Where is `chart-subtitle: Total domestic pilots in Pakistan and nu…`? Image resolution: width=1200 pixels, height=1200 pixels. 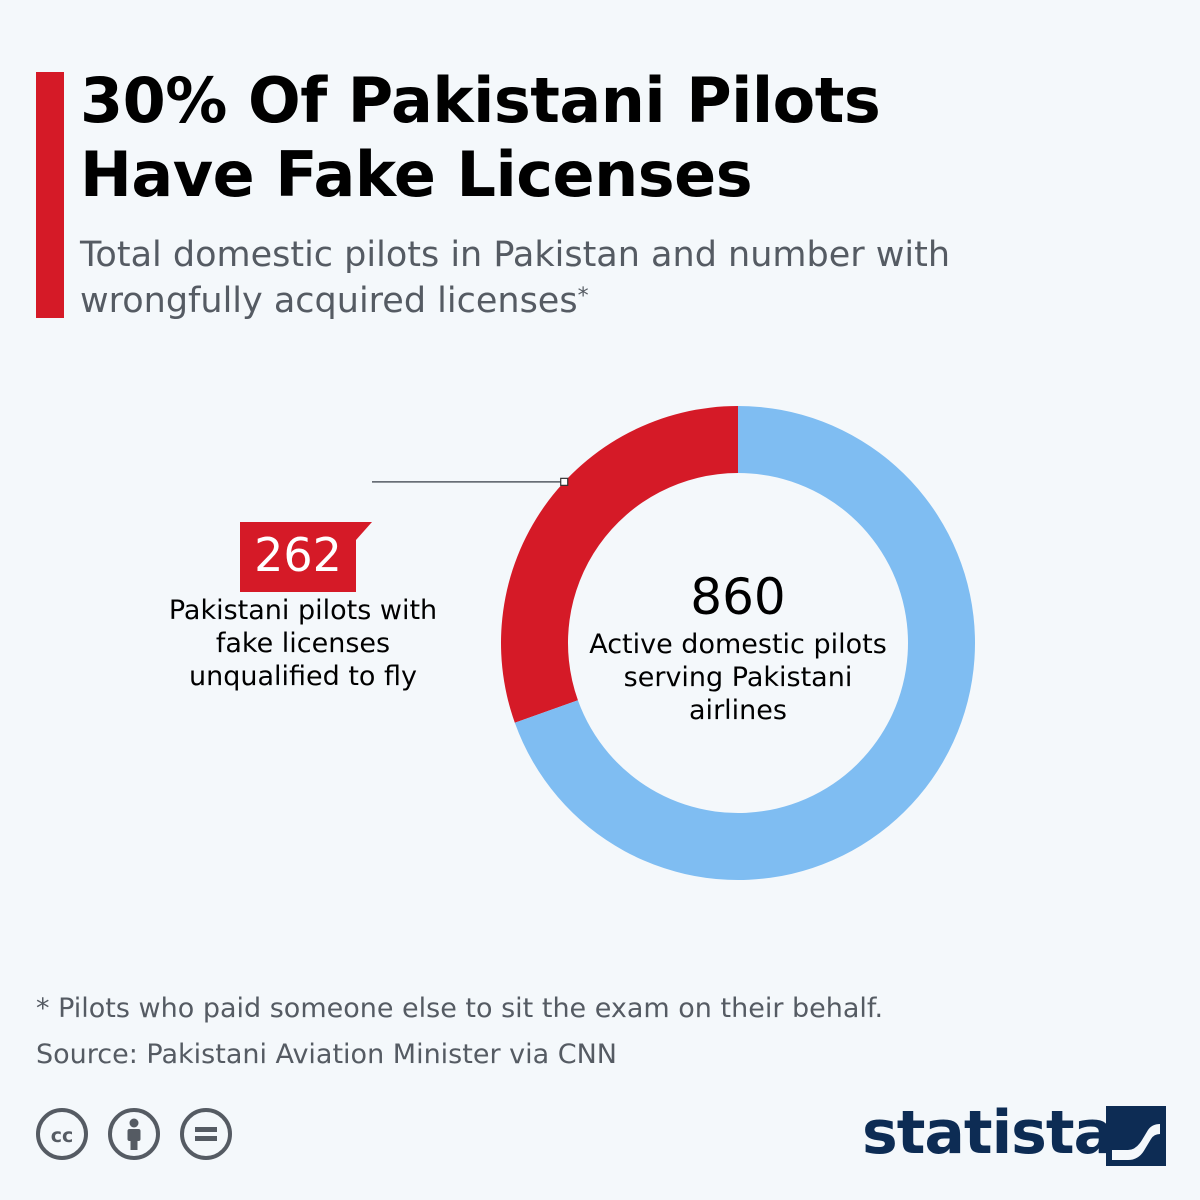
chart-subtitle: Total domestic pilots in Pakistan and nu… is located at coordinates (620, 278).